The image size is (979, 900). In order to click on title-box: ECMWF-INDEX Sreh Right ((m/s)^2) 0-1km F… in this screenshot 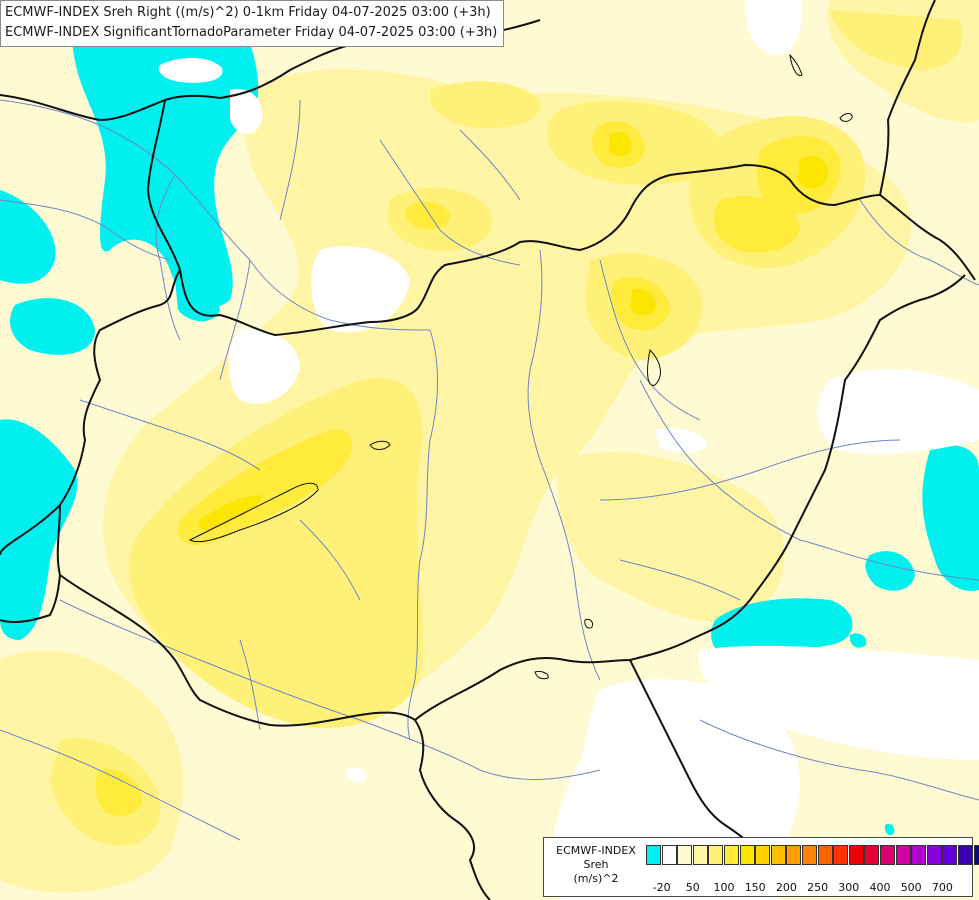, I will do `click(252, 23)`.